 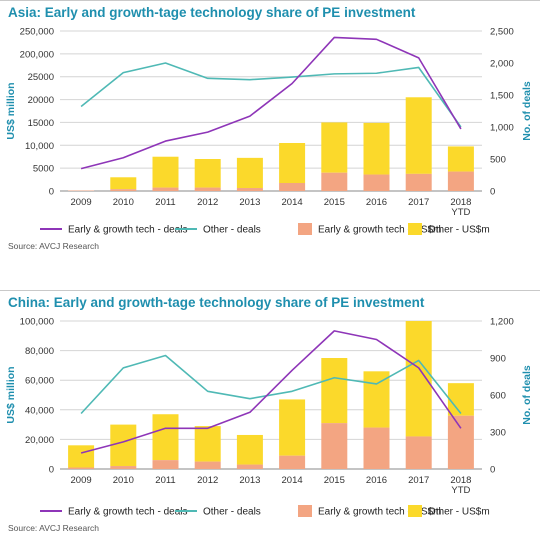 I want to click on y-tick-label: 100,000, so click(x=37, y=322).